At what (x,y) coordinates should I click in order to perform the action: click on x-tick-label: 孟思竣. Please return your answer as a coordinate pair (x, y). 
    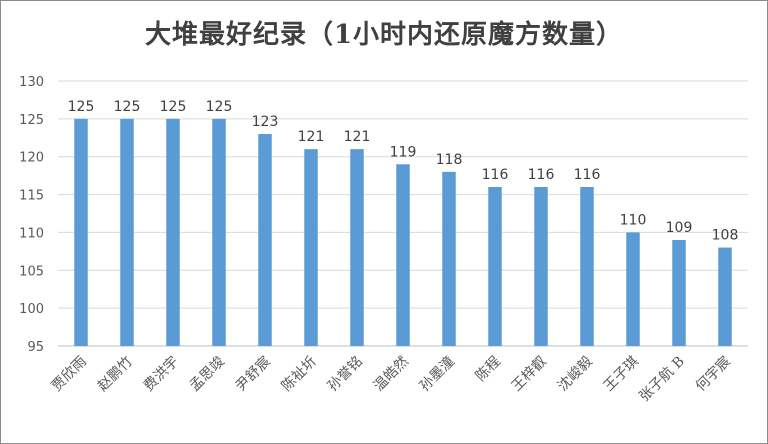
    Looking at the image, I should click on (207, 374).